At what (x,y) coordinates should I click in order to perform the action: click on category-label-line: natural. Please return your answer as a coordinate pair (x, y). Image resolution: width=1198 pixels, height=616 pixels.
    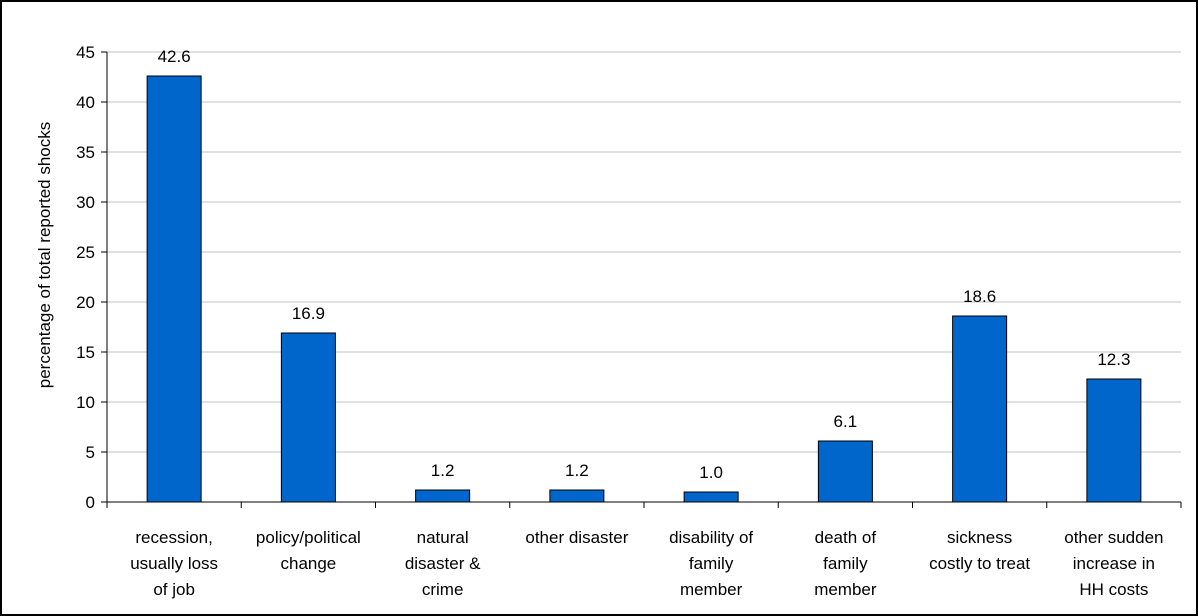
    Looking at the image, I should click on (443, 537).